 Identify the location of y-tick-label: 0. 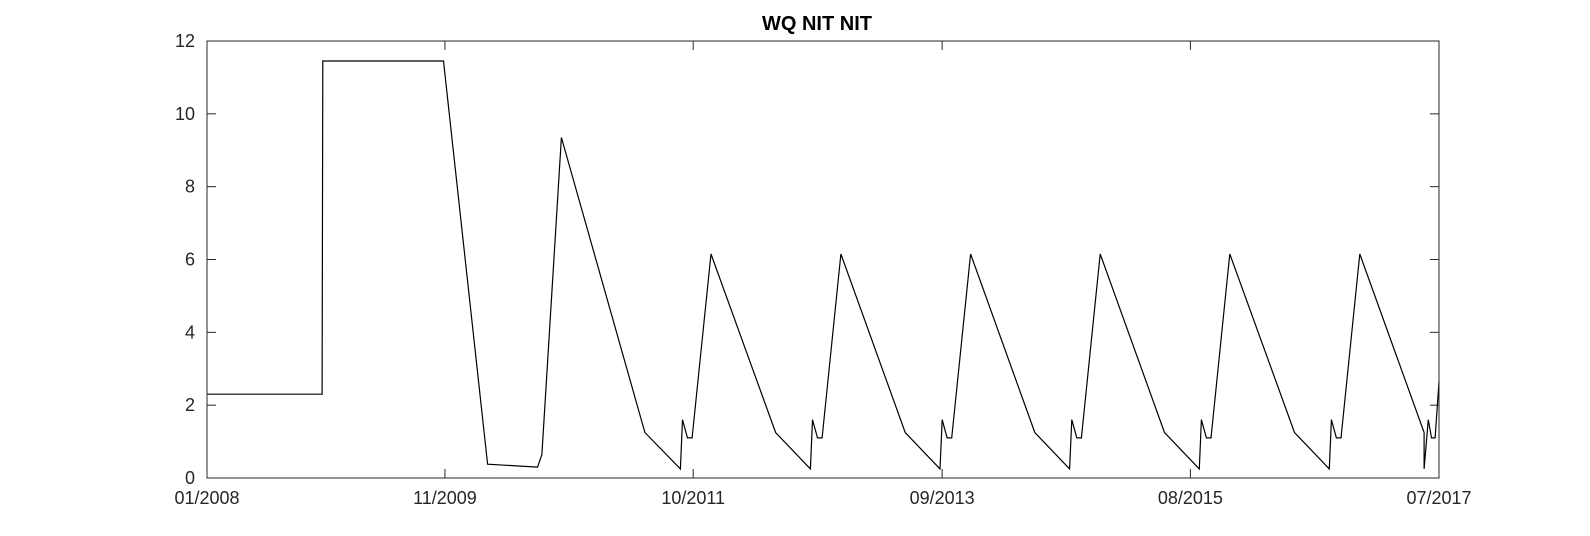
(190, 478).